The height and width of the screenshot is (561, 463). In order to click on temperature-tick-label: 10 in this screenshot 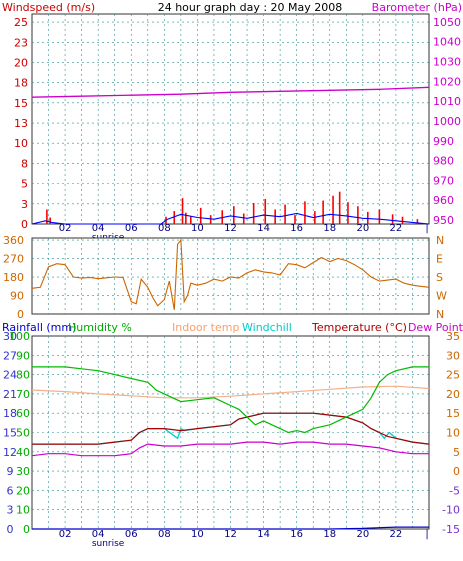, I will do `click(453, 433)`.